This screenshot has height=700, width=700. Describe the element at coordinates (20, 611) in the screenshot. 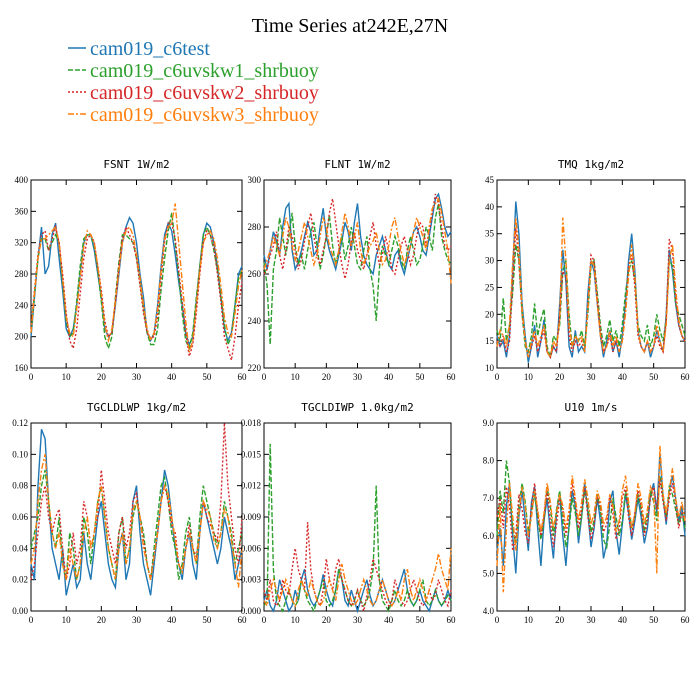

I see `y-tick-label: 0.00` at that location.